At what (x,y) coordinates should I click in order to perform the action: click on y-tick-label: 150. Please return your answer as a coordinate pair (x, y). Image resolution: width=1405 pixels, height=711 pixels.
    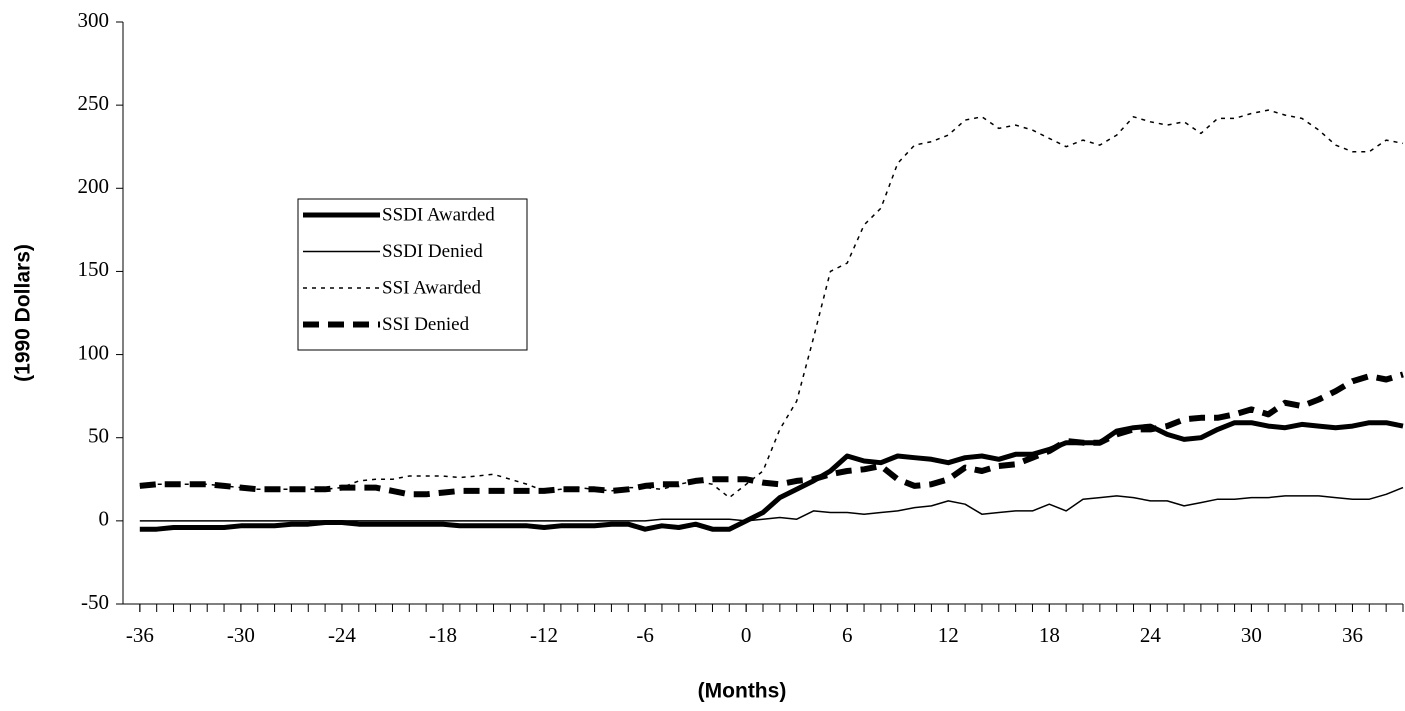
    Looking at the image, I should click on (94, 269).